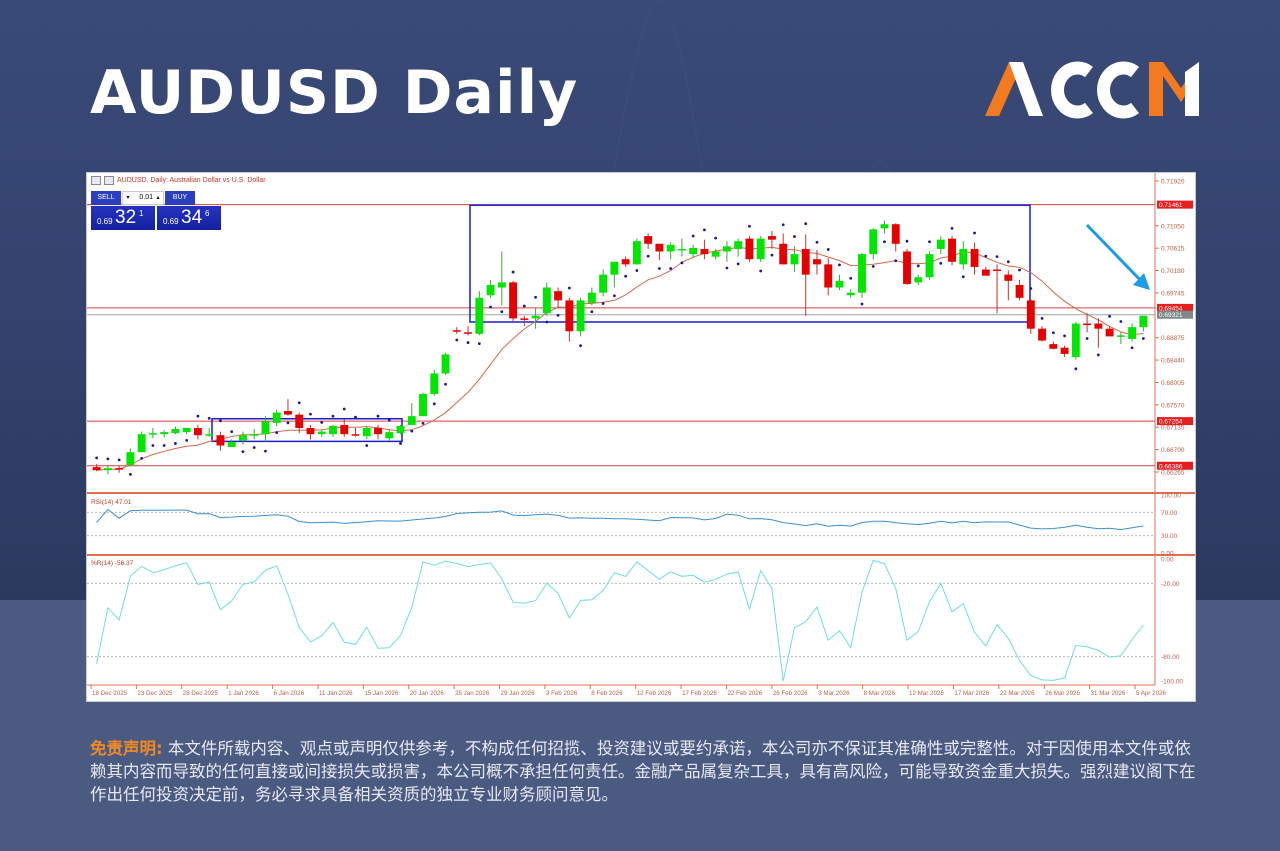 The width and height of the screenshot is (1280, 851). Describe the element at coordinates (1171, 308) in the screenshot. I see `svg-text: 0.69454` at that location.